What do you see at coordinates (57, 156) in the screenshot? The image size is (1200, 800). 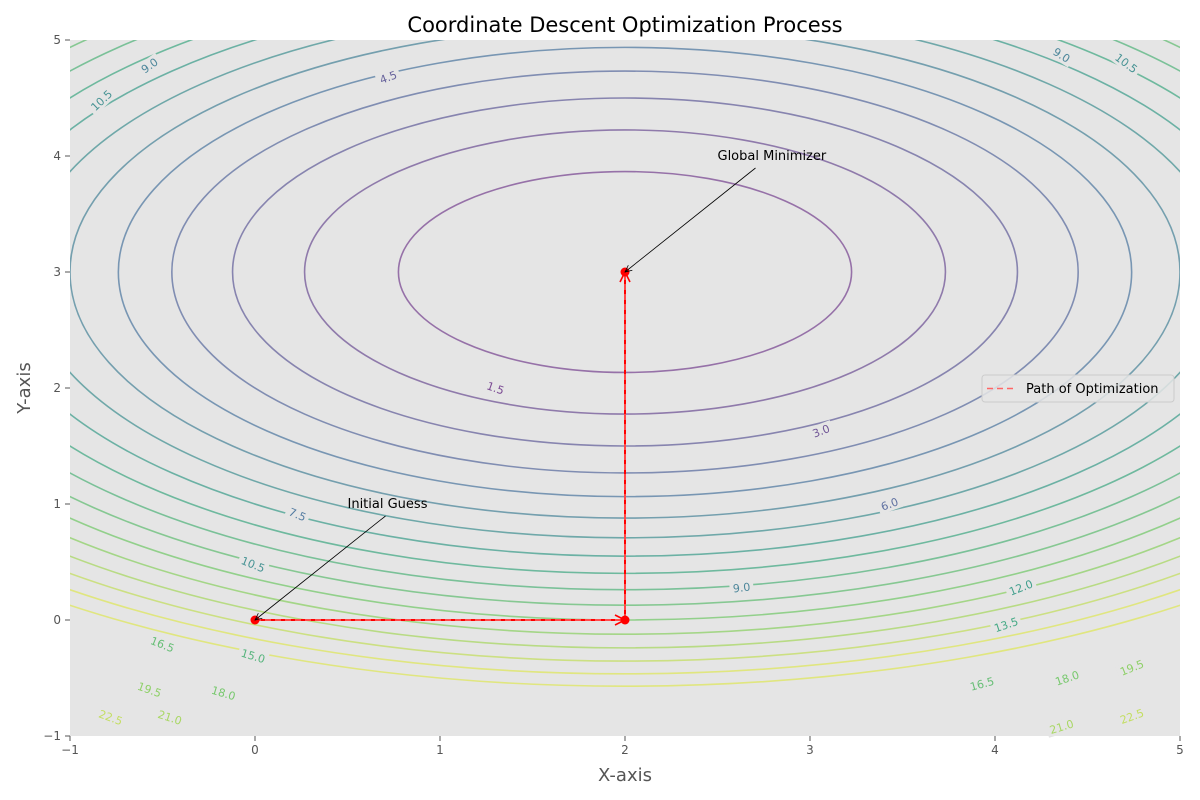 I see `y-tick-label: 4` at bounding box center [57, 156].